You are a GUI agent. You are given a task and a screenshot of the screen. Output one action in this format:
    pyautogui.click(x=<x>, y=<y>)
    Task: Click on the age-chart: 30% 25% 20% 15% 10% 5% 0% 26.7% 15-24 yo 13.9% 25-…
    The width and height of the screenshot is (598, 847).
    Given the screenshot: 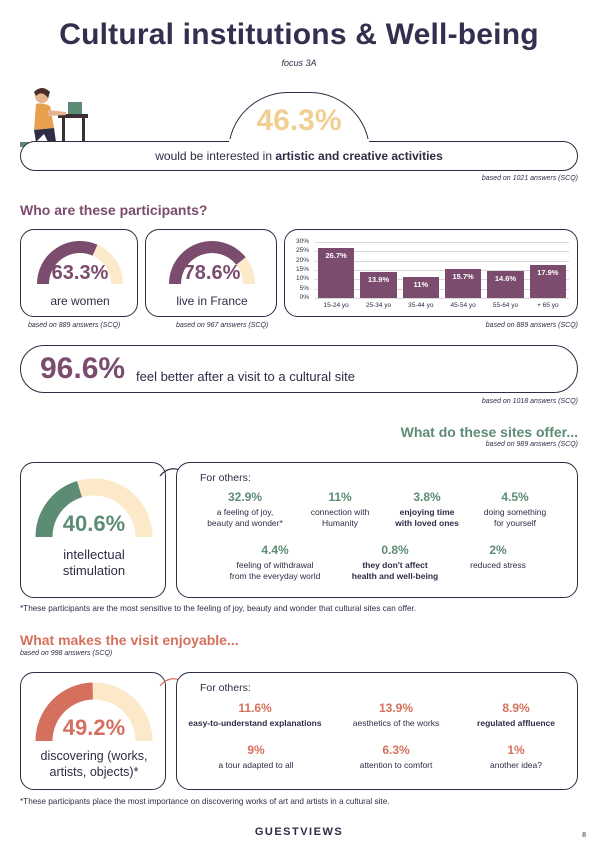 What is the action you would take?
    pyautogui.click(x=432, y=274)
    